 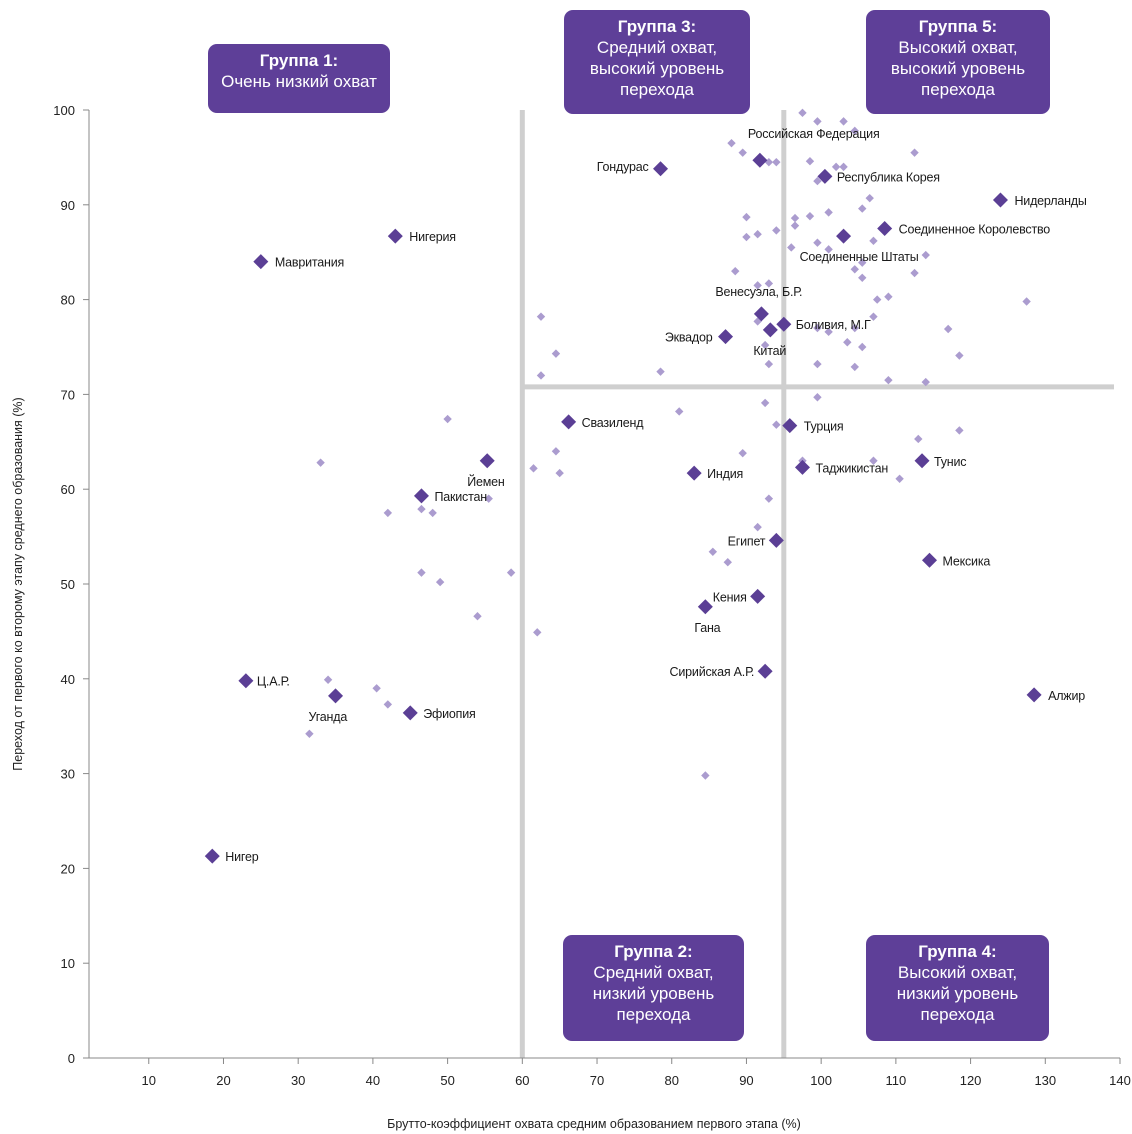 What do you see at coordinates (373, 1080) in the screenshot?
I see `x-tick-label: 40` at bounding box center [373, 1080].